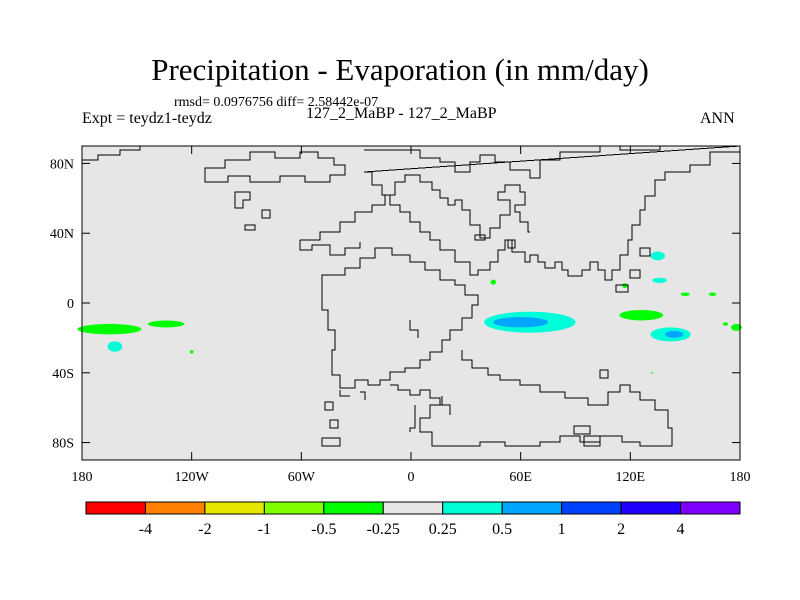  What do you see at coordinates (204, 529) in the screenshot?
I see `colorbar-label: -2` at bounding box center [204, 529].